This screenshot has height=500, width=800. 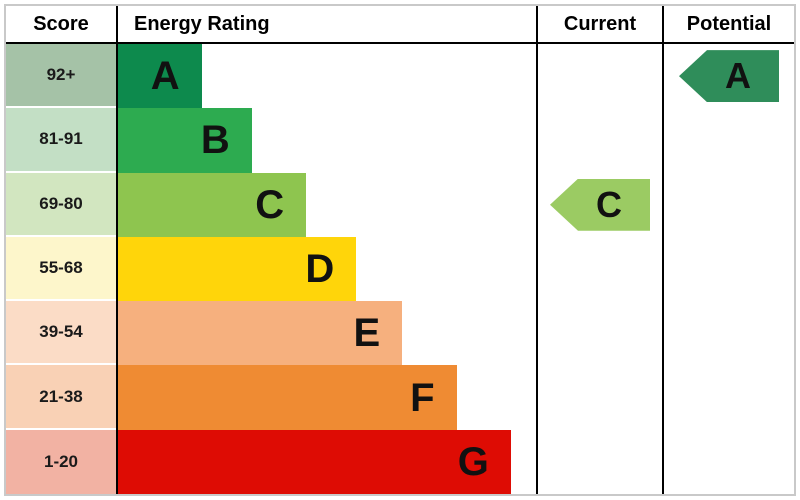 I want to click on current-cell-g, so click(x=599, y=461).